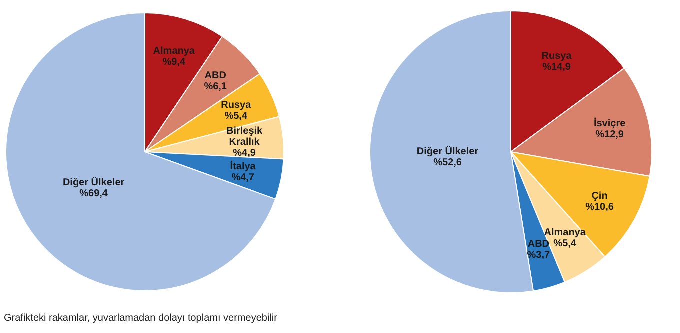 Image resolution: width=680 pixels, height=333 pixels. What do you see at coordinates (94, 194) in the screenshot?
I see `data-label: %69,4` at bounding box center [94, 194].